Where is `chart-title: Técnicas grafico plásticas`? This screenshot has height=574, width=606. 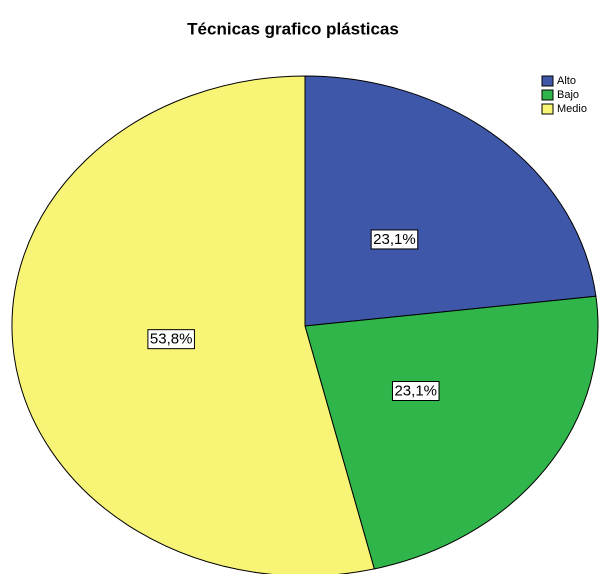 chart-title: Técnicas grafico plásticas is located at coordinates (293, 28).